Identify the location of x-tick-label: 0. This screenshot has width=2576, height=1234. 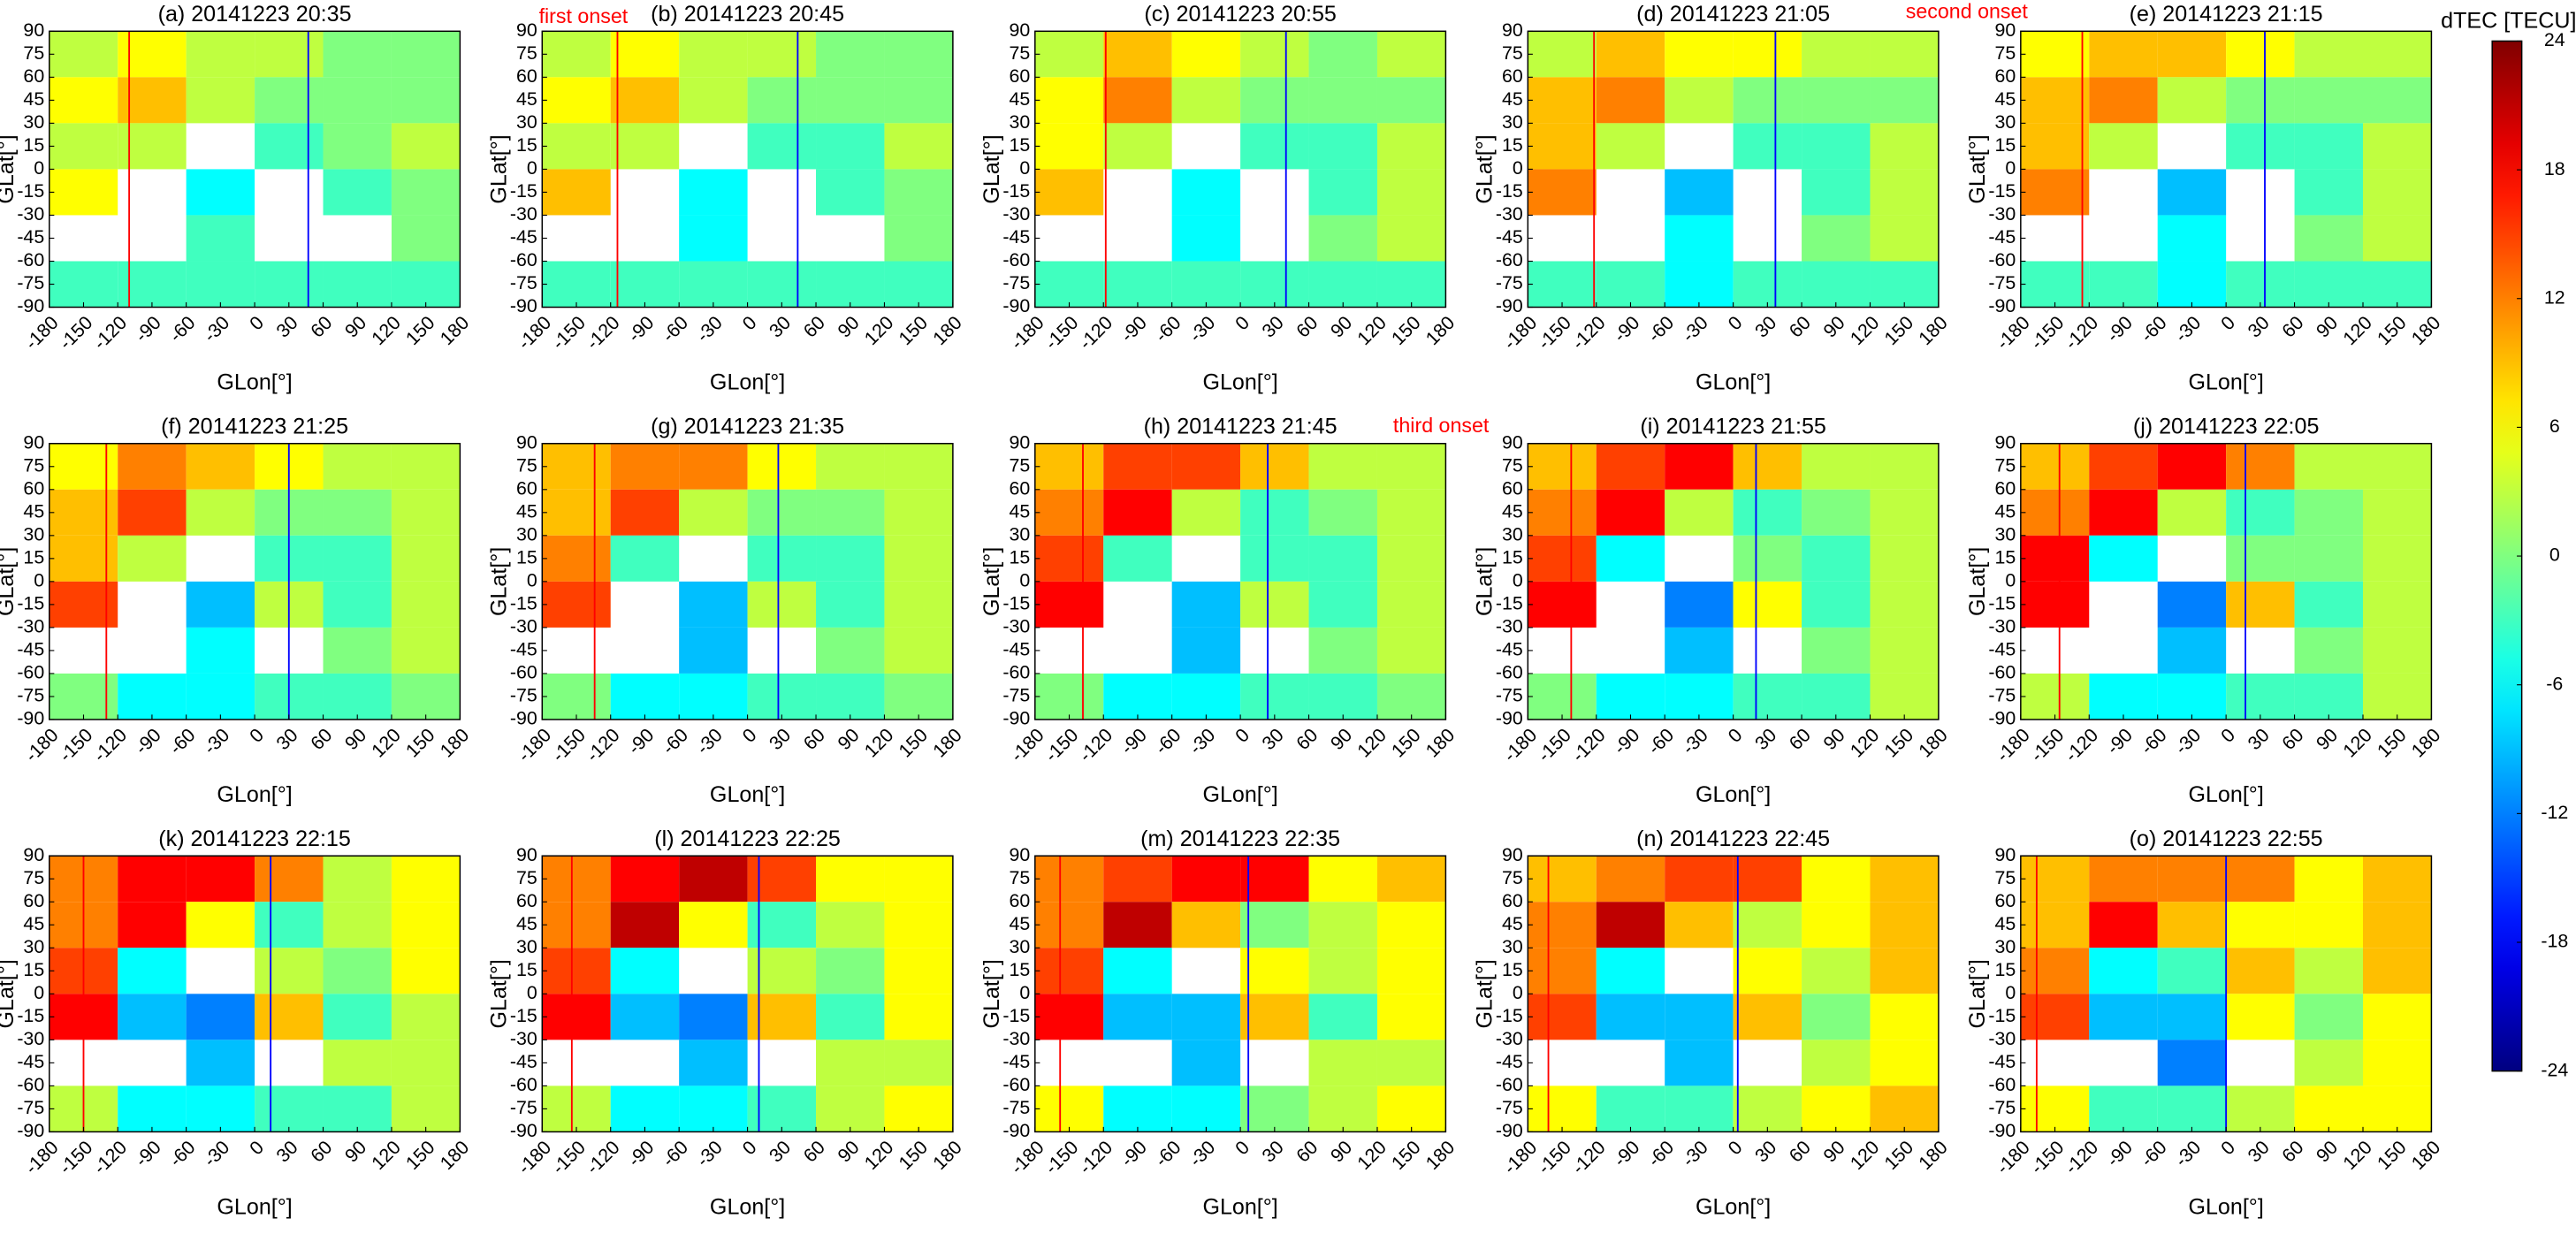
(2228, 735).